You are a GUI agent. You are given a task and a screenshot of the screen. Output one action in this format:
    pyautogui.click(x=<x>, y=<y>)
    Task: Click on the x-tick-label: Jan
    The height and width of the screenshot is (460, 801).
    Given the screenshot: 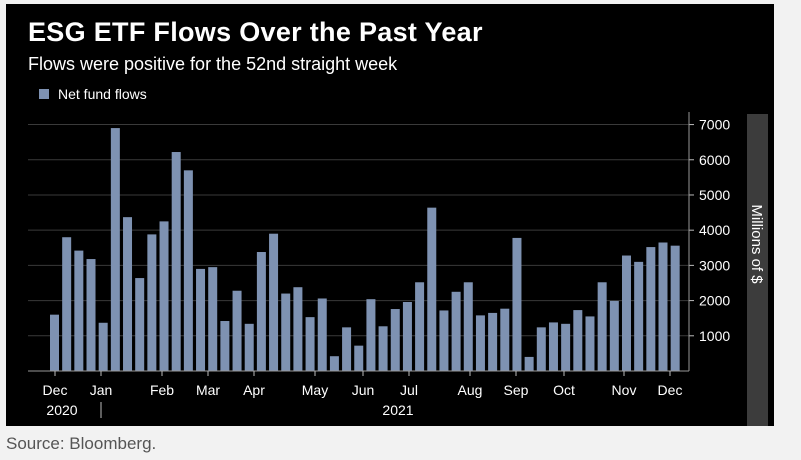 What is the action you would take?
    pyautogui.click(x=101, y=390)
    